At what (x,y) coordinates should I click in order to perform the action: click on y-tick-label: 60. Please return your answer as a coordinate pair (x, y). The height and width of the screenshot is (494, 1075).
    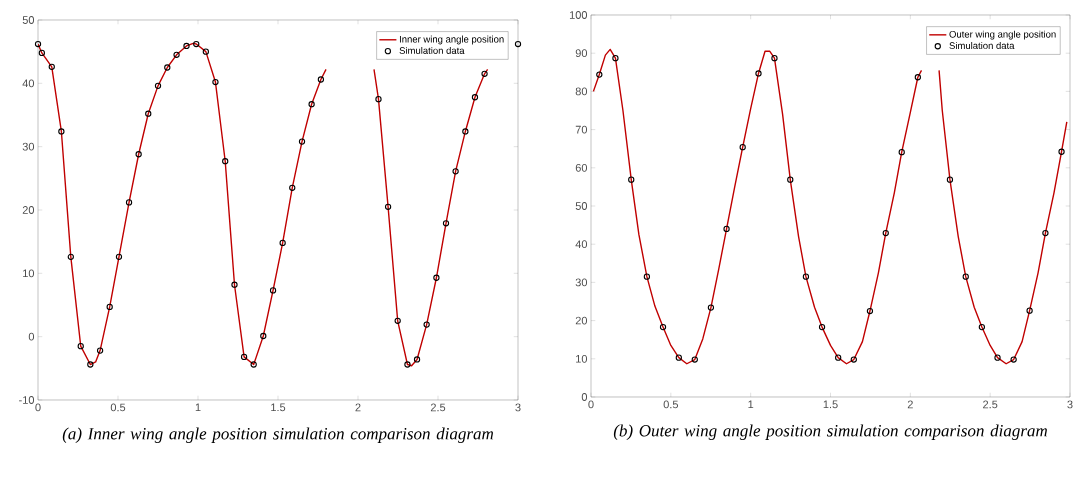
    Looking at the image, I should click on (581, 167).